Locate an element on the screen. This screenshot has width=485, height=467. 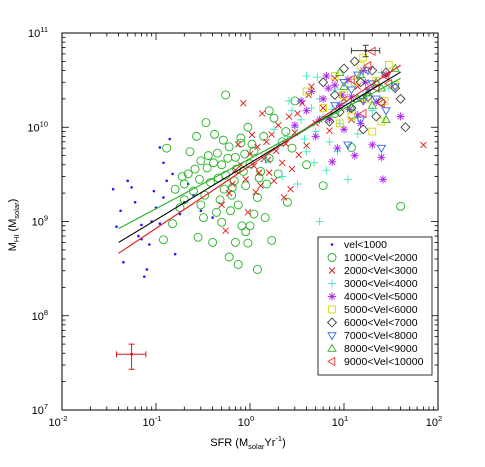
legend-label: 6000<Vel<7000 is located at coordinates (381, 323).